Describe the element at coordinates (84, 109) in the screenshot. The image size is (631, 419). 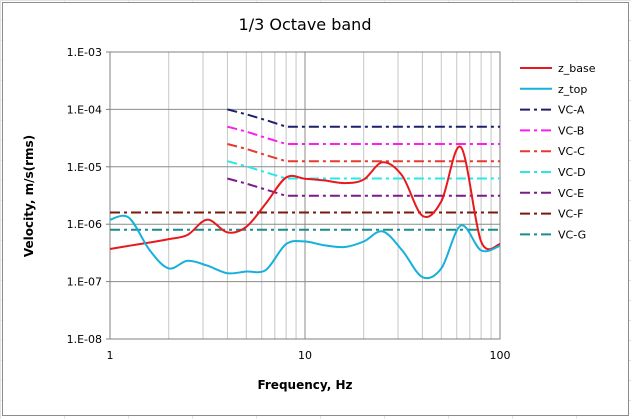
I see `y-tick-label: 1.E-04` at that location.